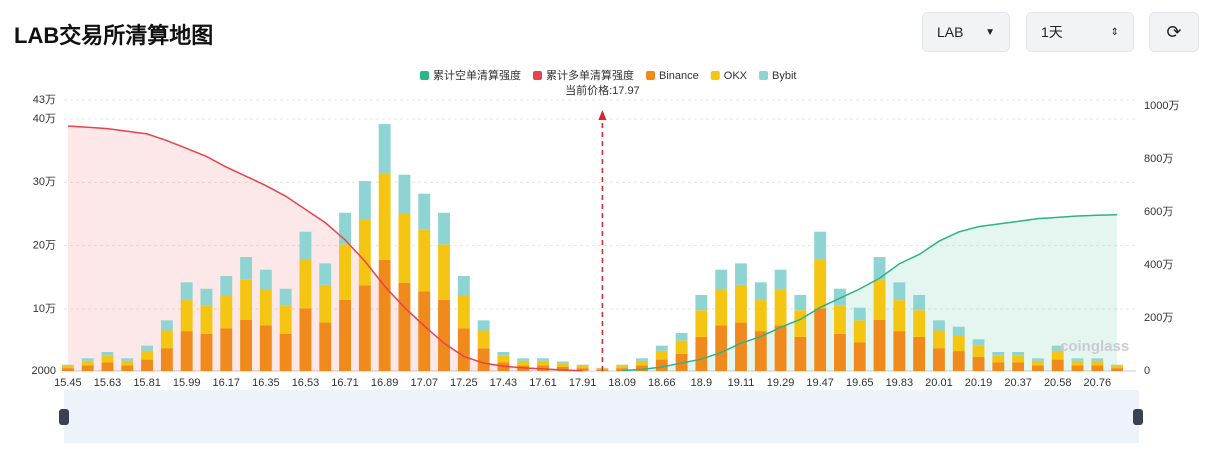 Image resolution: width=1211 pixels, height=452 pixels. What do you see at coordinates (464, 383) in the screenshot?
I see `x-tick-label: 17.25` at bounding box center [464, 383].